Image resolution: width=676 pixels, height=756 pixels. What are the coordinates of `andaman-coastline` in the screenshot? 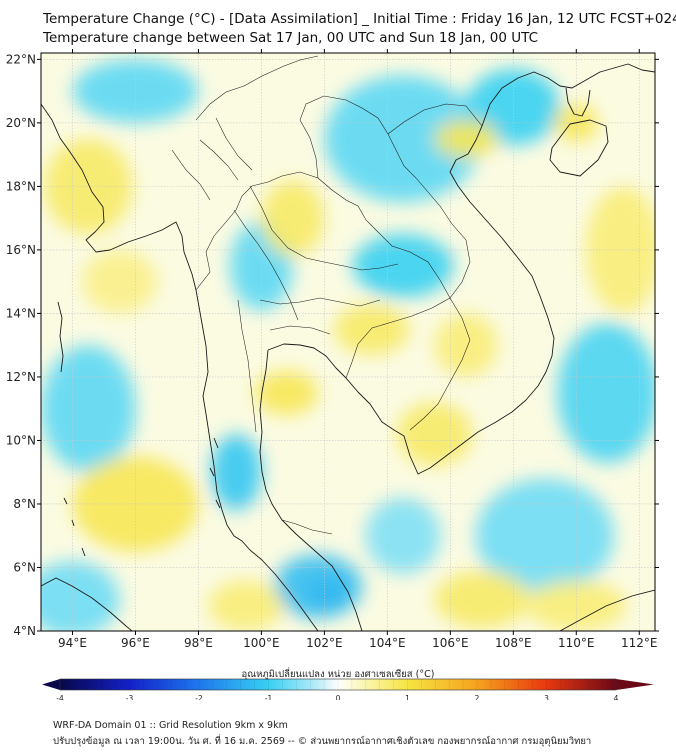 It's located at (219, 415).